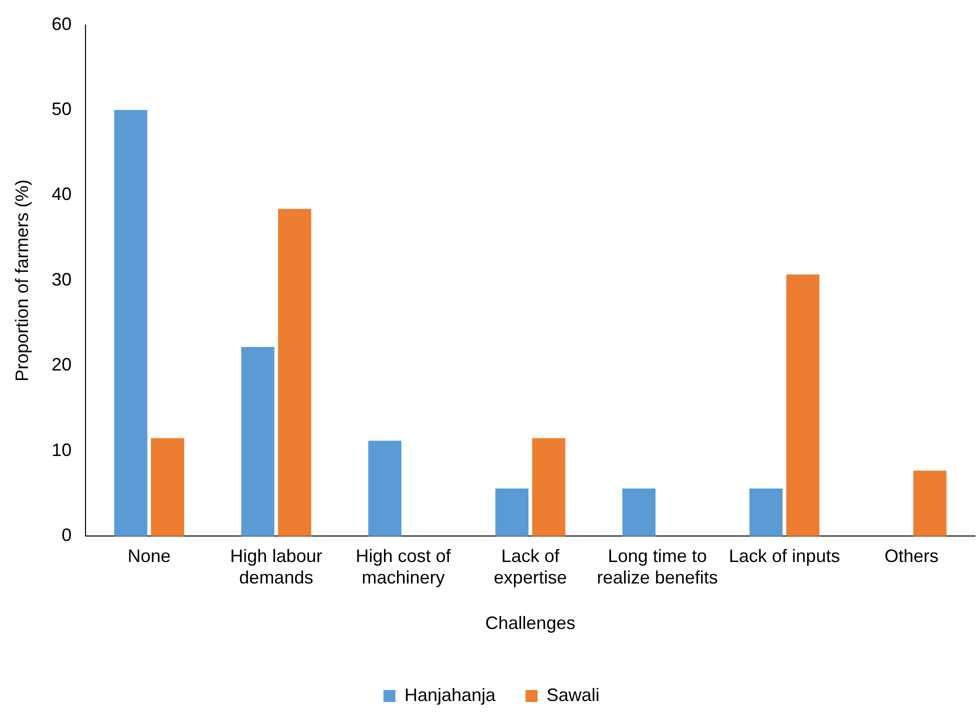 This screenshot has width=979, height=715. Describe the element at coordinates (62, 24) in the screenshot. I see `y-tick-label: 60` at that location.